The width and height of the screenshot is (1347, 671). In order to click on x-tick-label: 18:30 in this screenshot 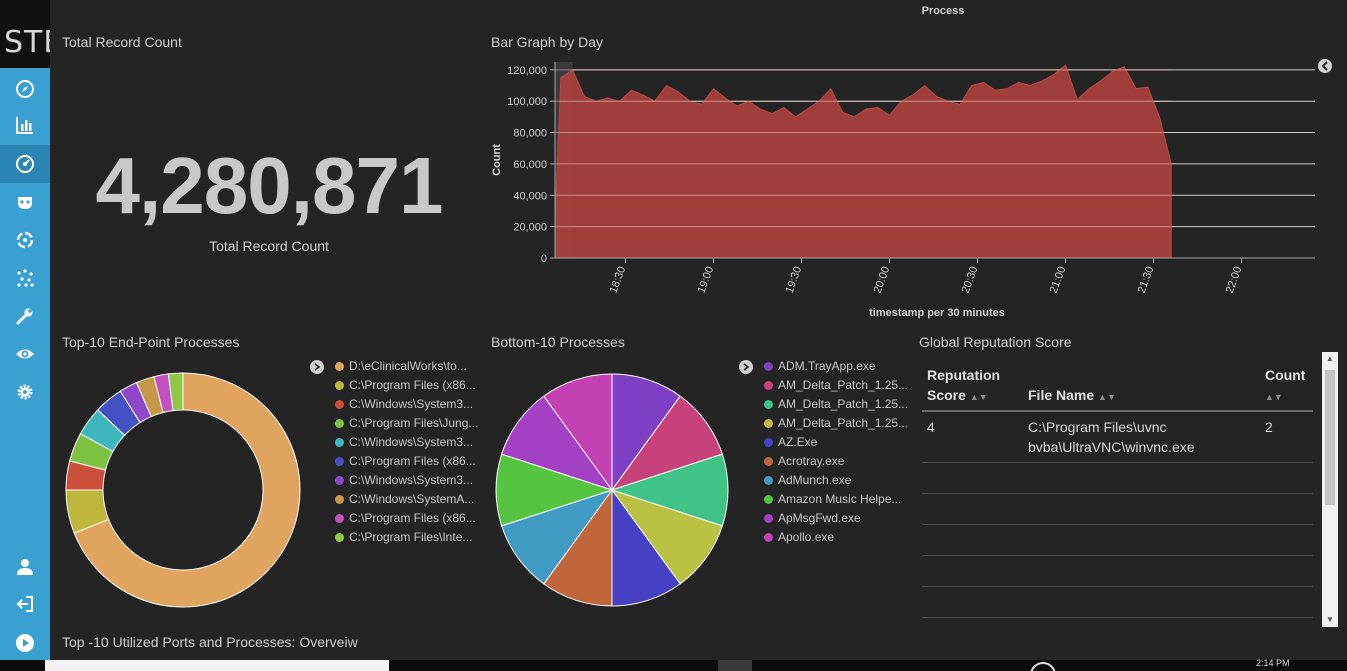, I will do `click(618, 280)`.